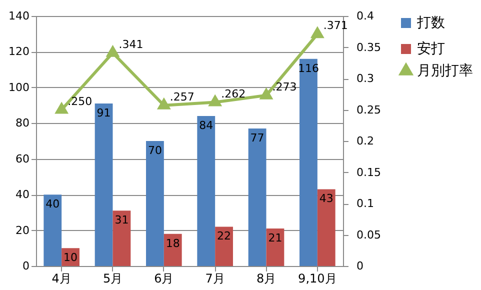  What do you see at coordinates (257, 138) in the screenshot?
I see `data-label: 77` at bounding box center [257, 138].